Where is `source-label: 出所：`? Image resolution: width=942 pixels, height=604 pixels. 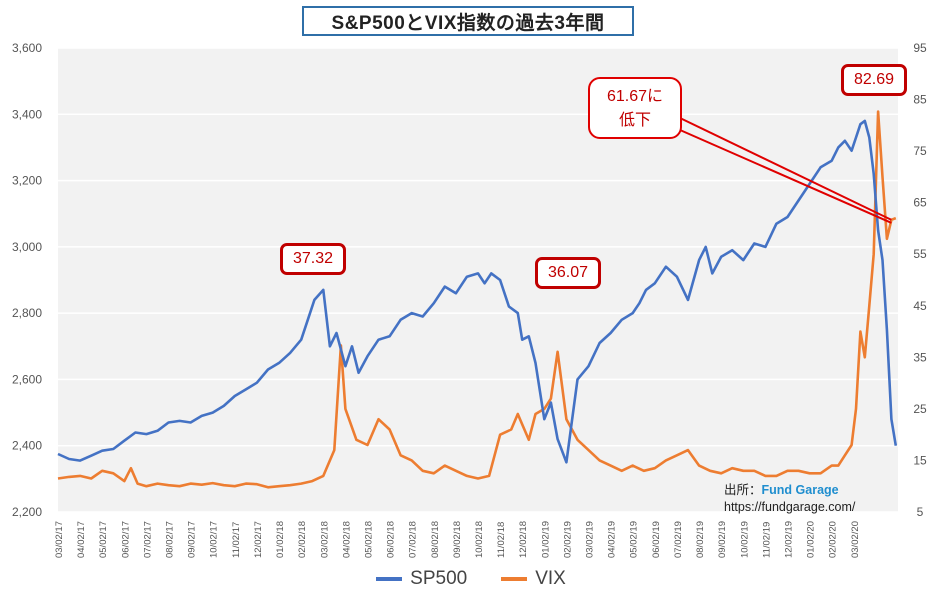 source-label: 出所： is located at coordinates (743, 490).